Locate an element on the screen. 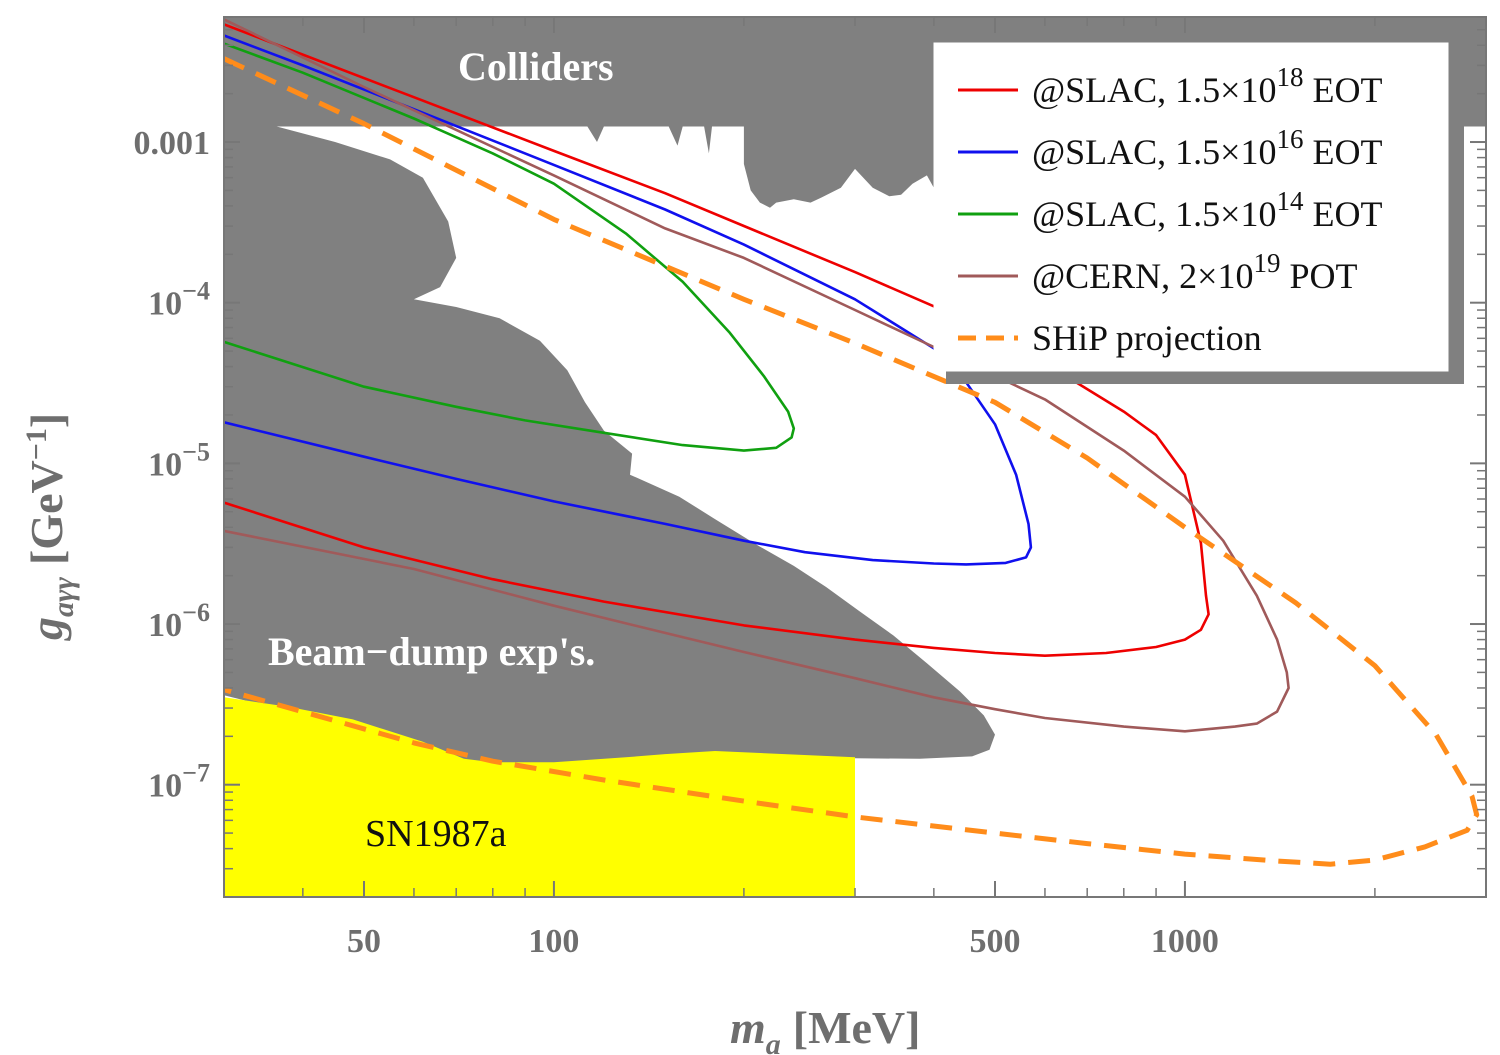 This screenshot has width=1500, height=1055. sn1987a-region-label: SN1987a is located at coordinates (436, 834).